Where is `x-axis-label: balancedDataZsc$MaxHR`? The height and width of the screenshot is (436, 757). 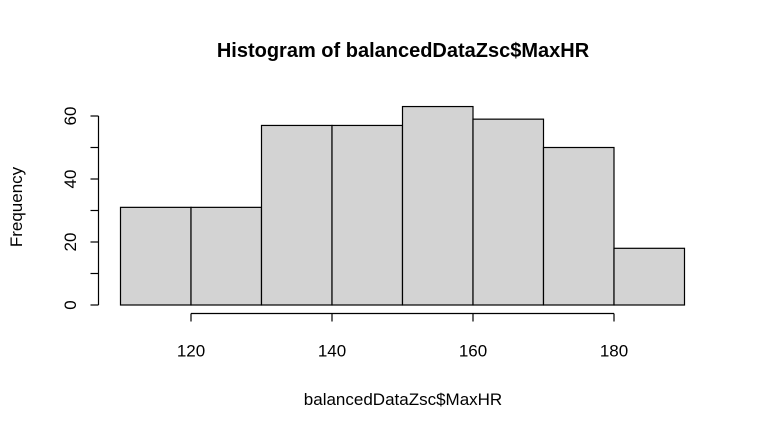 x-axis-label: balancedDataZsc$MaxHR is located at coordinates (403, 399).